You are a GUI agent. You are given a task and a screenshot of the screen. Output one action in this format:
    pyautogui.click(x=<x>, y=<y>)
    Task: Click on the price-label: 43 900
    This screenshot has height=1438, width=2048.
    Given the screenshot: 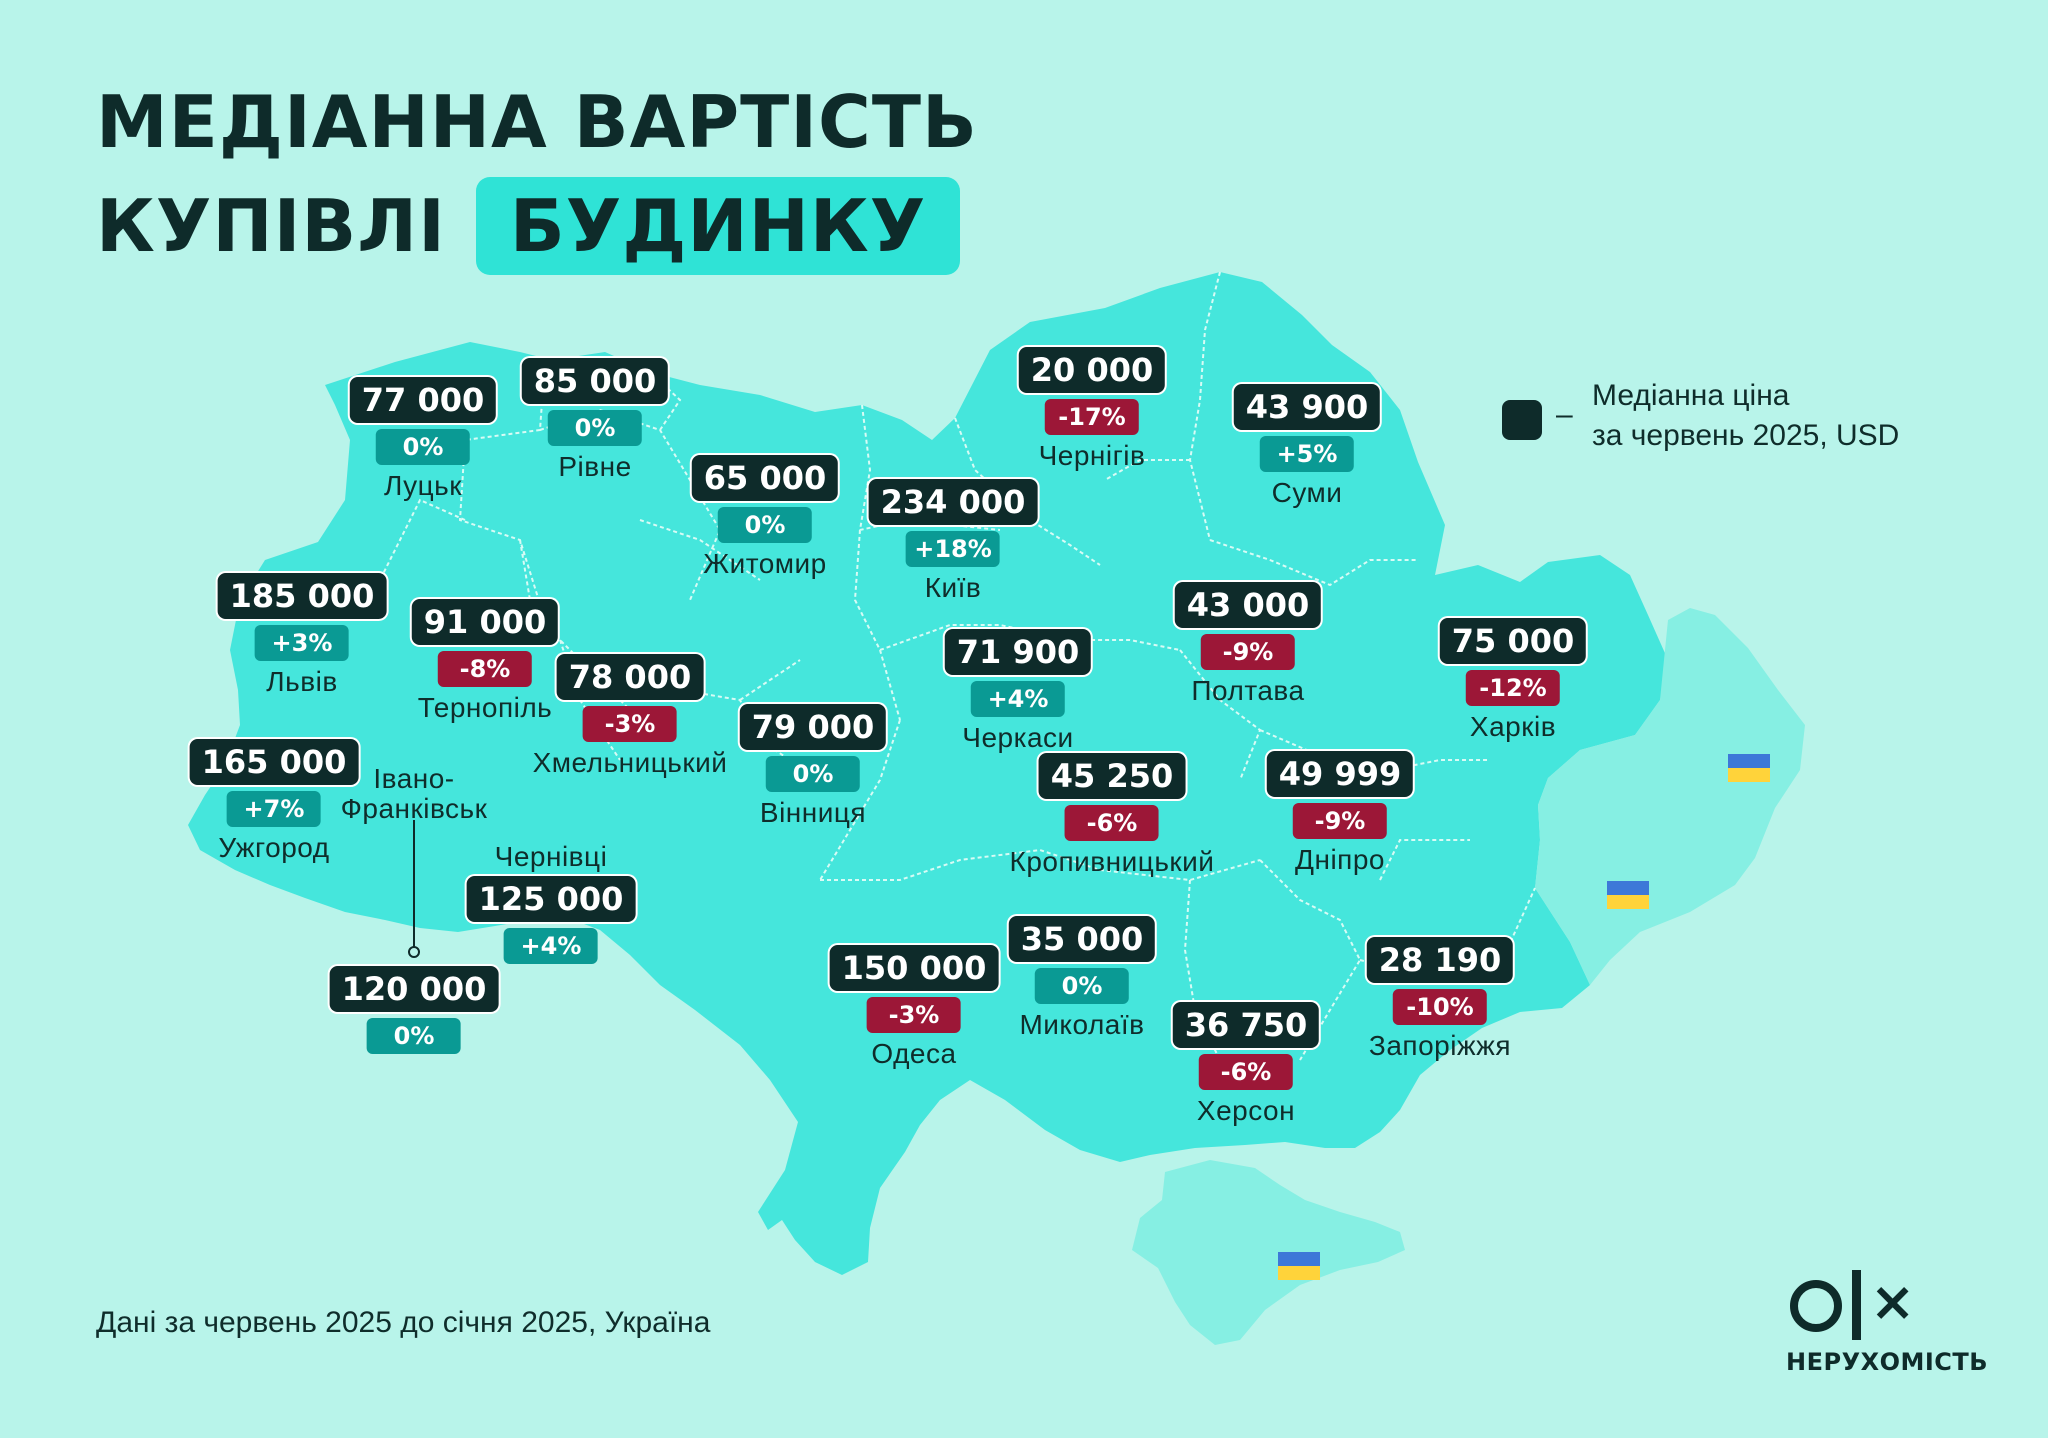 What is the action you would take?
    pyautogui.click(x=1307, y=407)
    